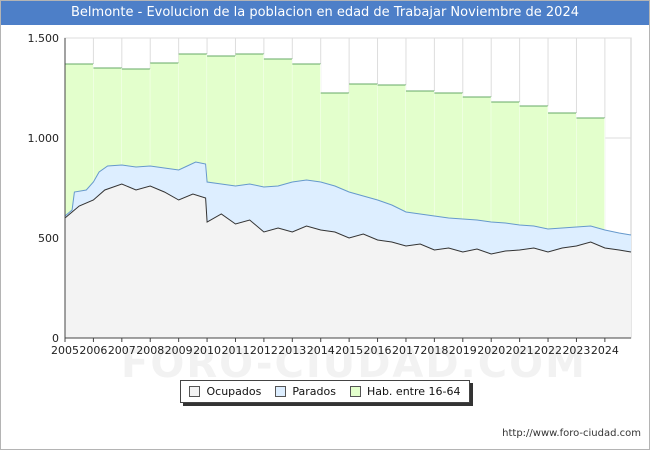  Describe the element at coordinates (235, 350) in the screenshot. I see `x-tick-label-2011: 2011` at that location.